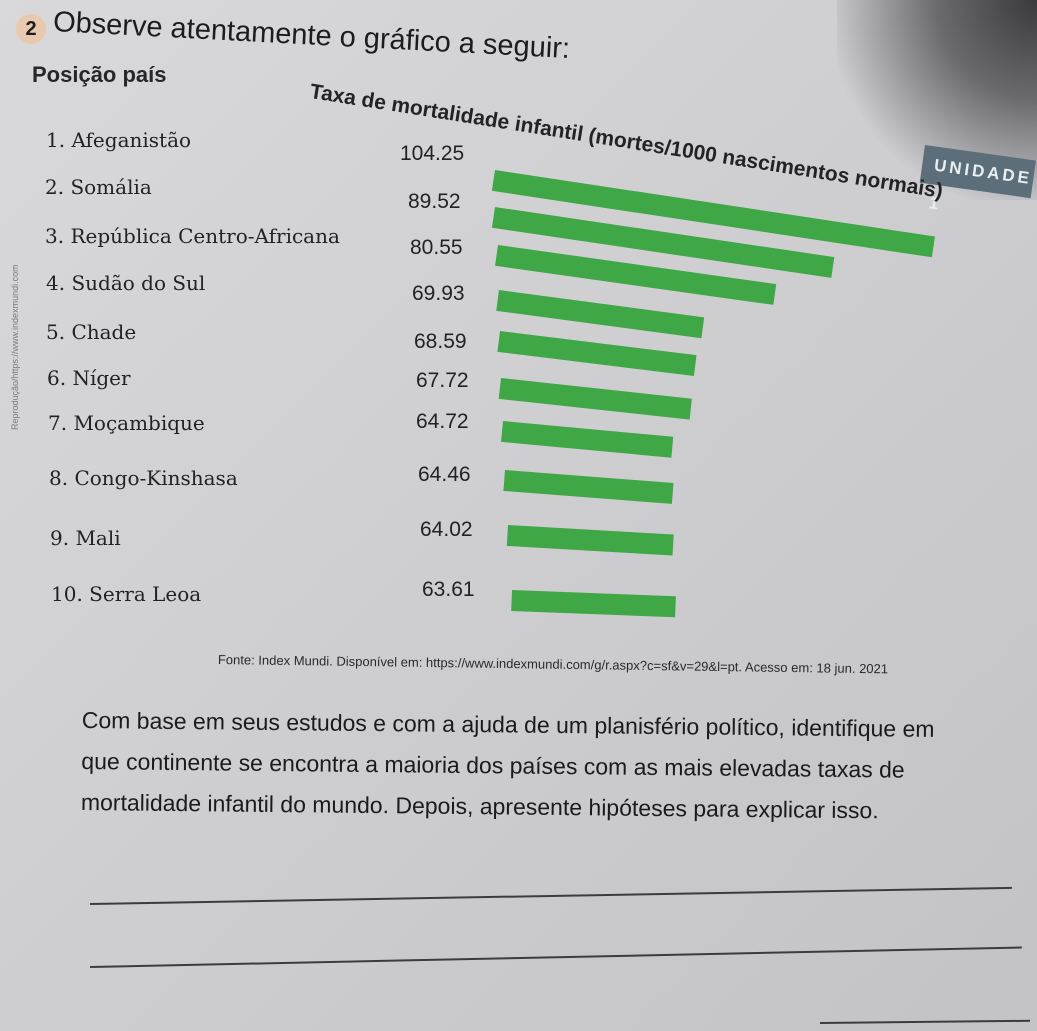 The width and height of the screenshot is (1037, 1031). What do you see at coordinates (442, 380) in the screenshot?
I see `value-label-6: 67.72` at bounding box center [442, 380].